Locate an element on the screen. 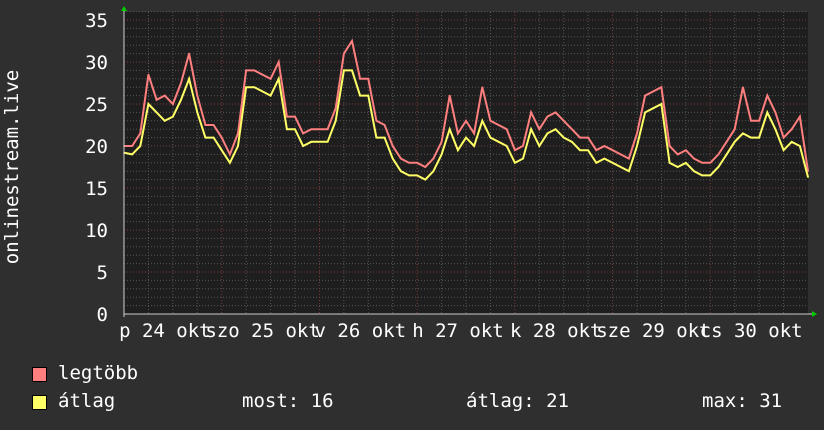 The image size is (824, 430). y-tick-label: 20 is located at coordinates (96, 147).